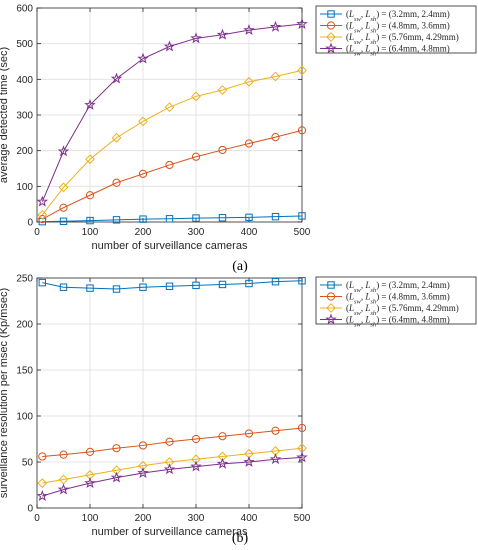  What do you see at coordinates (143, 518) in the screenshot?
I see `x-tick-label: 200` at bounding box center [143, 518].